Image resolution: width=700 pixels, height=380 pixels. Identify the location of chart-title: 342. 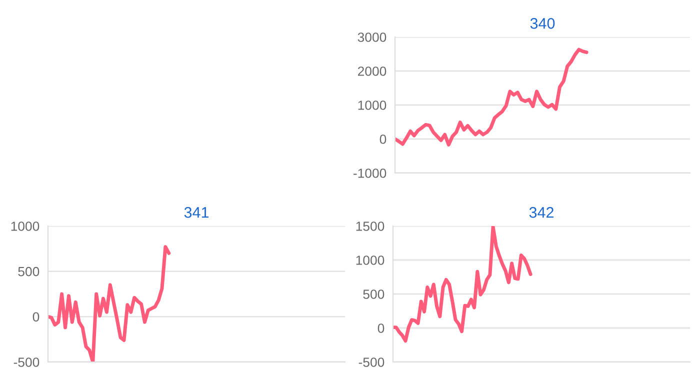
(541, 212).